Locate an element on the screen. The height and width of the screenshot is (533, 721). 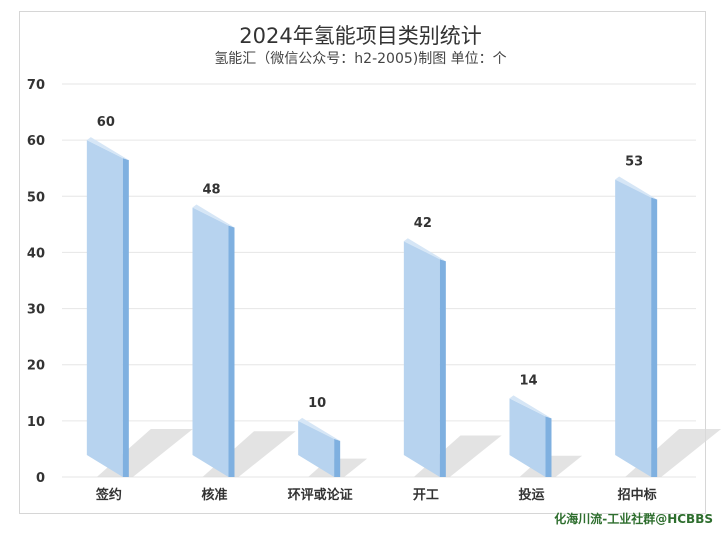
data-label: 42 is located at coordinates (423, 223).